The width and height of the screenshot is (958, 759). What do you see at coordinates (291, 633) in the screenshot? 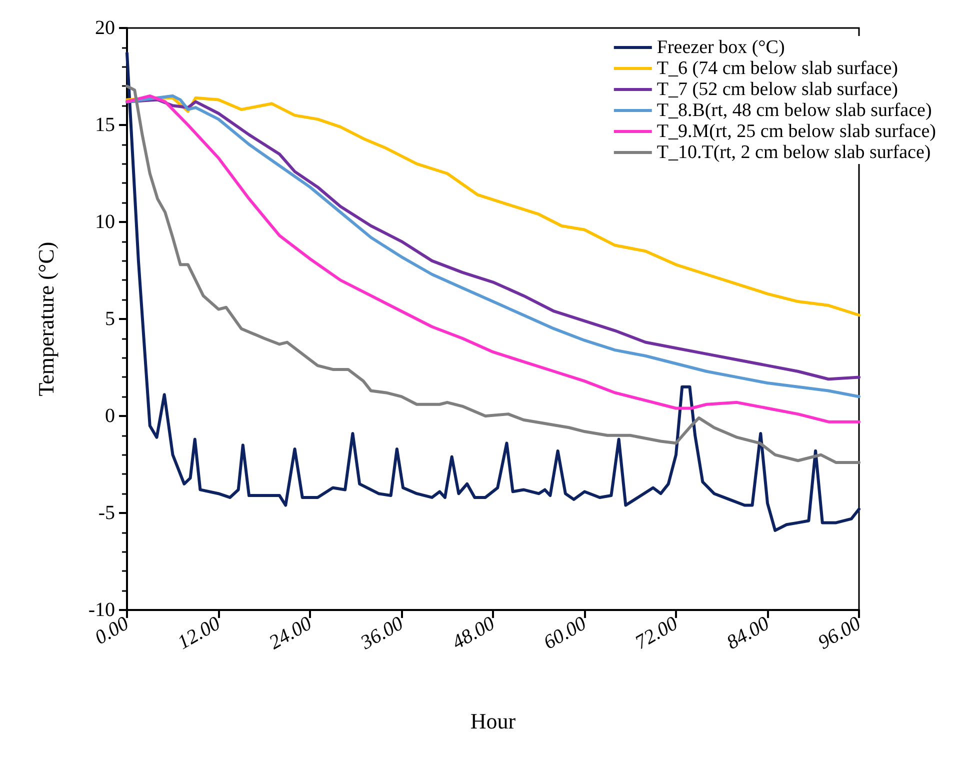
I see `x-tick-label: 24.00` at bounding box center [291, 633].